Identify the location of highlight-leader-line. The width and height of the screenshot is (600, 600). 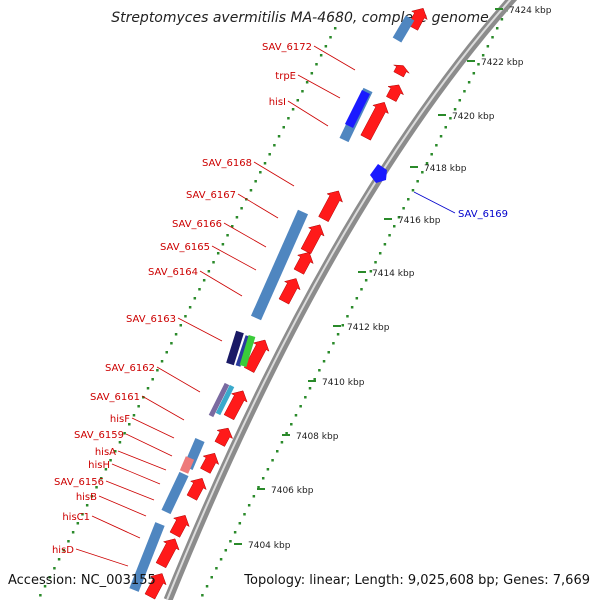
(434, 202).